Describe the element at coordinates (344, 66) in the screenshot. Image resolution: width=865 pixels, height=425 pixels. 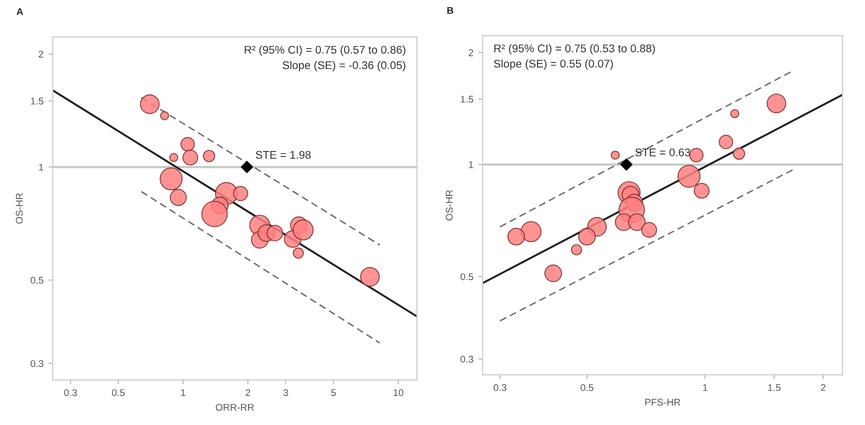
I see `annotation: Slope (SE) = -0.36 (0.05)` at that location.